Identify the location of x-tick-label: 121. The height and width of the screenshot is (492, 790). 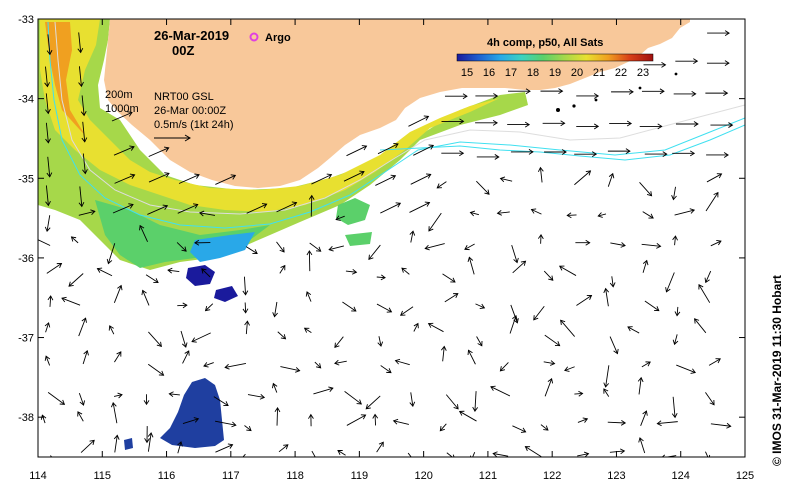
(488, 476).